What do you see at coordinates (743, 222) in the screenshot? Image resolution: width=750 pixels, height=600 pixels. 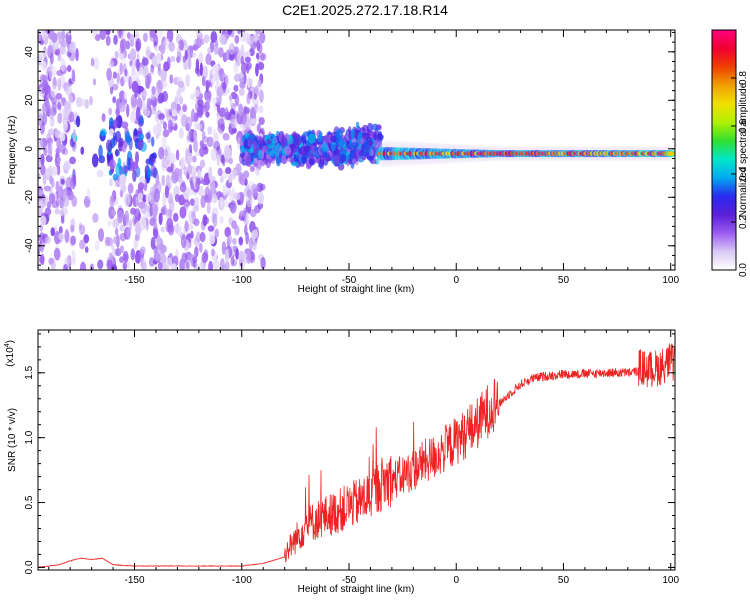 I see `colorbar-tick-label: 0.2` at bounding box center [743, 222].